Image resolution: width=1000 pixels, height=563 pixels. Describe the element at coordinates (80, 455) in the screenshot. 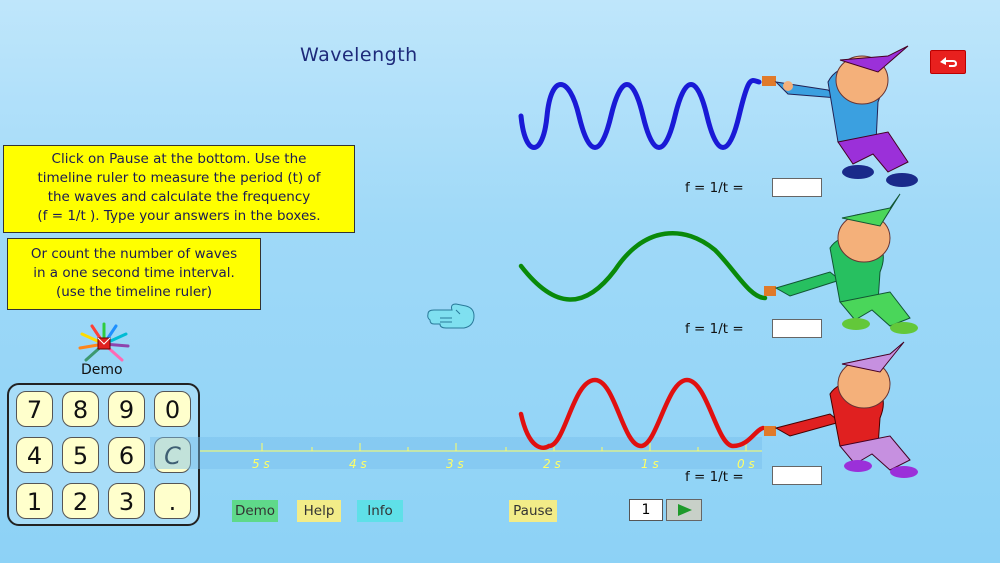

I see `key-5: 5` at that location.